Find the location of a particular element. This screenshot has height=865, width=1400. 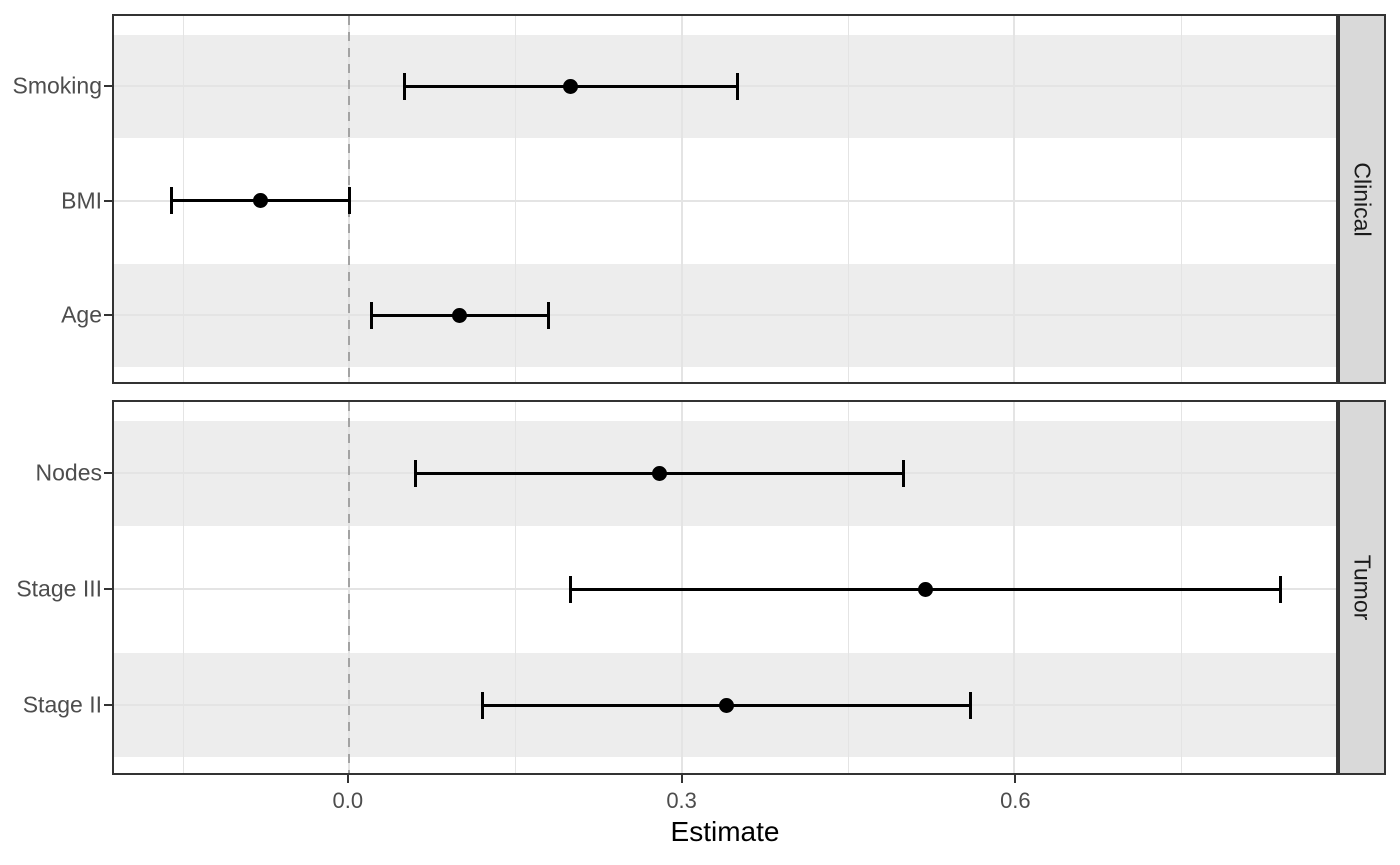

point-estimate-stage-ii is located at coordinates (726, 705).